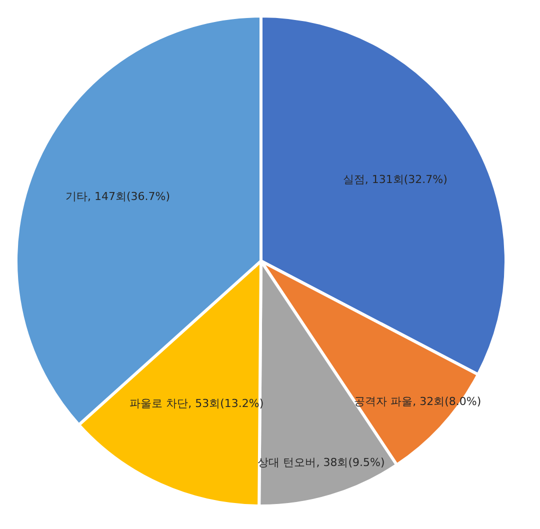 The width and height of the screenshot is (540, 529). What do you see at coordinates (395, 179) in the screenshot?
I see `slice-label: 실점, 131회(32.7%)` at bounding box center [395, 179].